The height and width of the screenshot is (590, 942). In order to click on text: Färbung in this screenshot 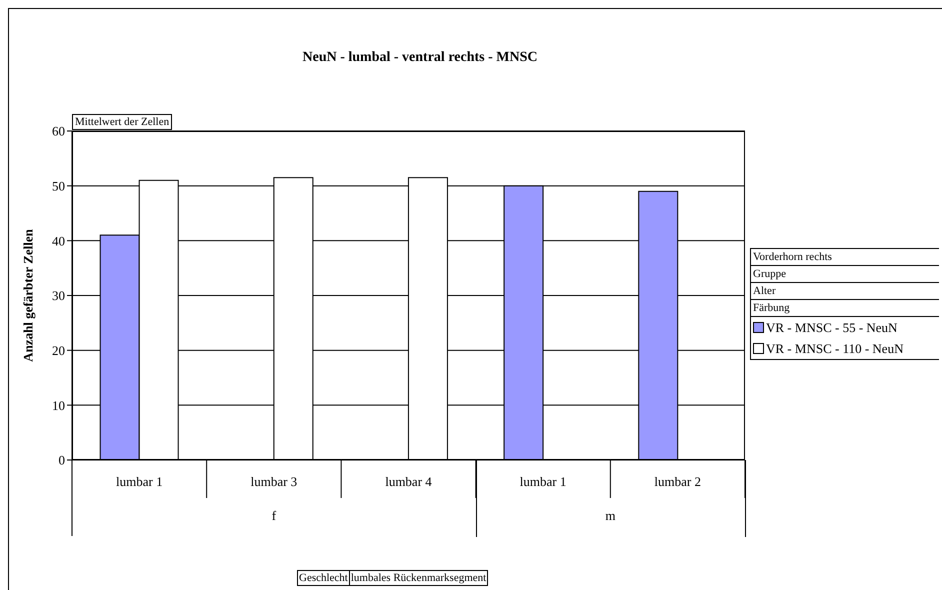, I will do `click(845, 308)`.